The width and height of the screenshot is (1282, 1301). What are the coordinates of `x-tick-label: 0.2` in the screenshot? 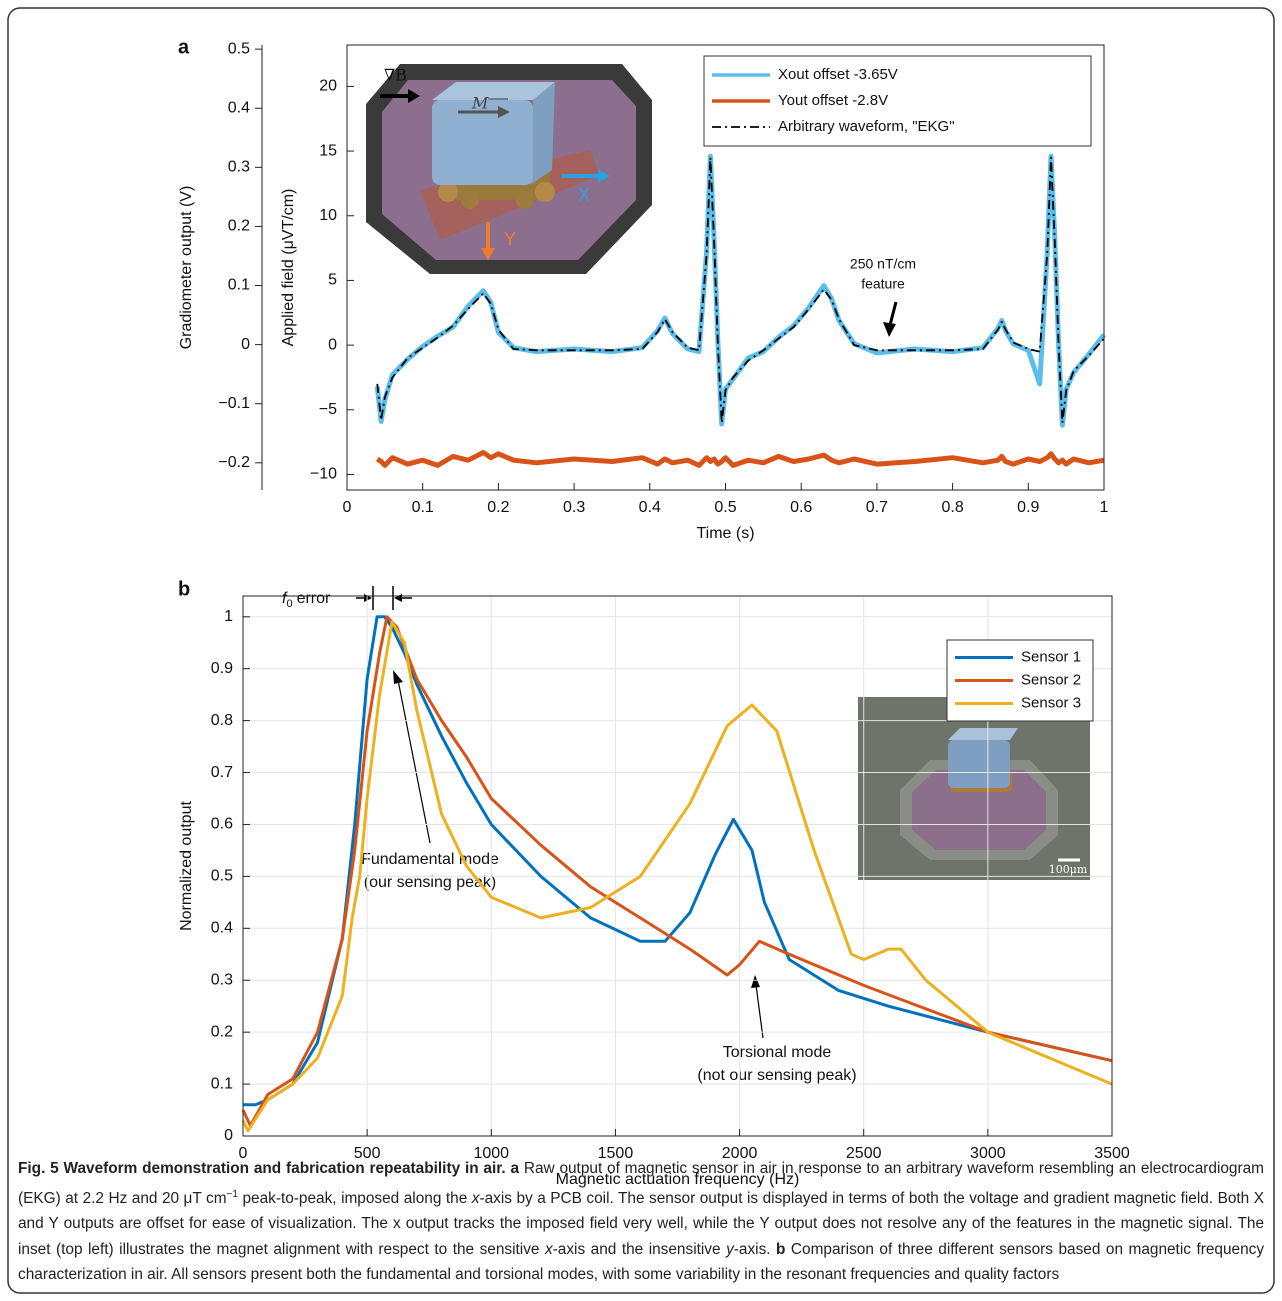 It's located at (498, 507).